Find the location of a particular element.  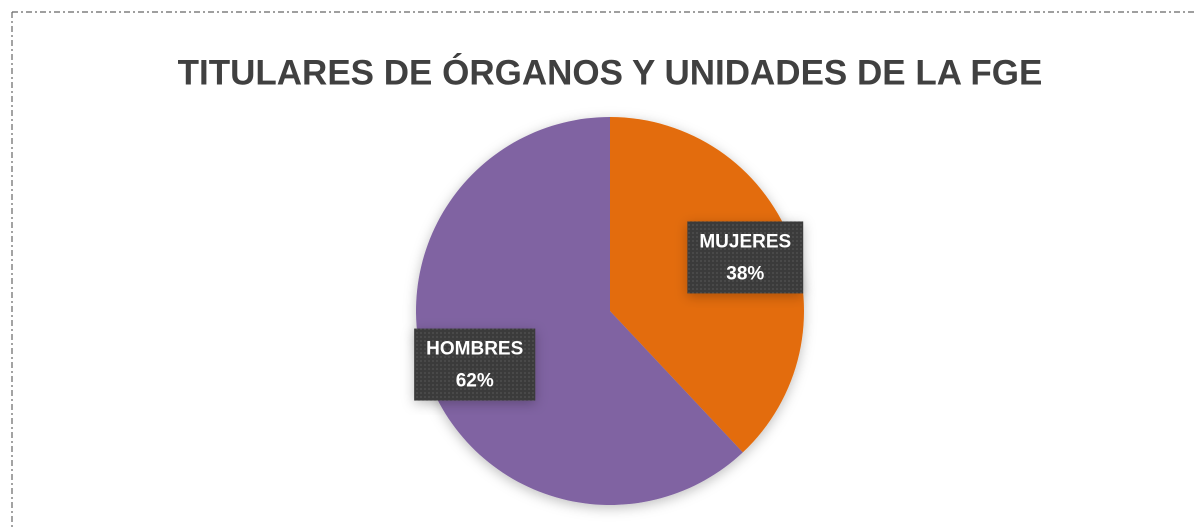

data-label-value: 38% is located at coordinates (745, 273).